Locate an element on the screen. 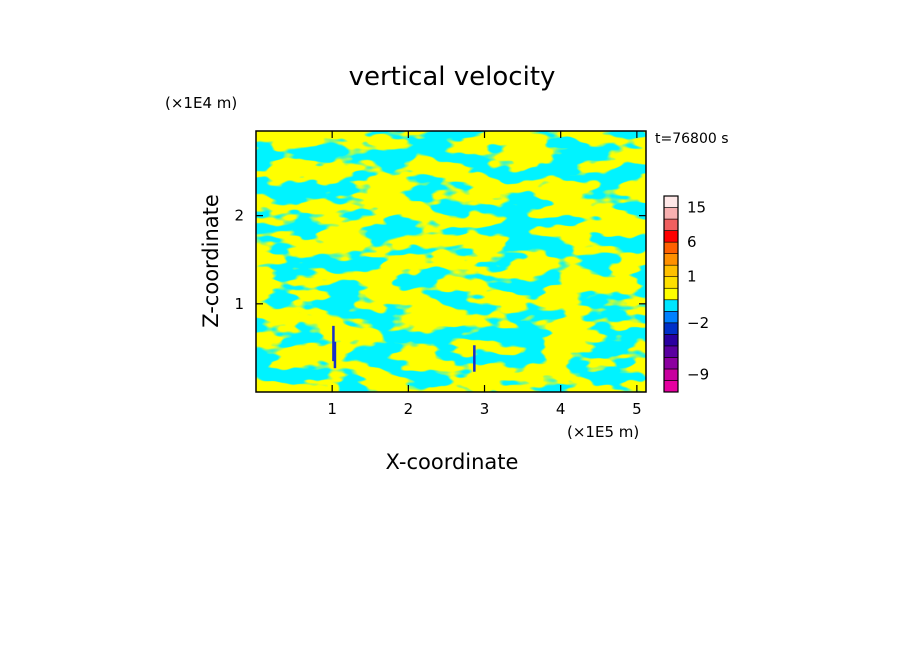  x-tick-label: 4 is located at coordinates (561, 409).